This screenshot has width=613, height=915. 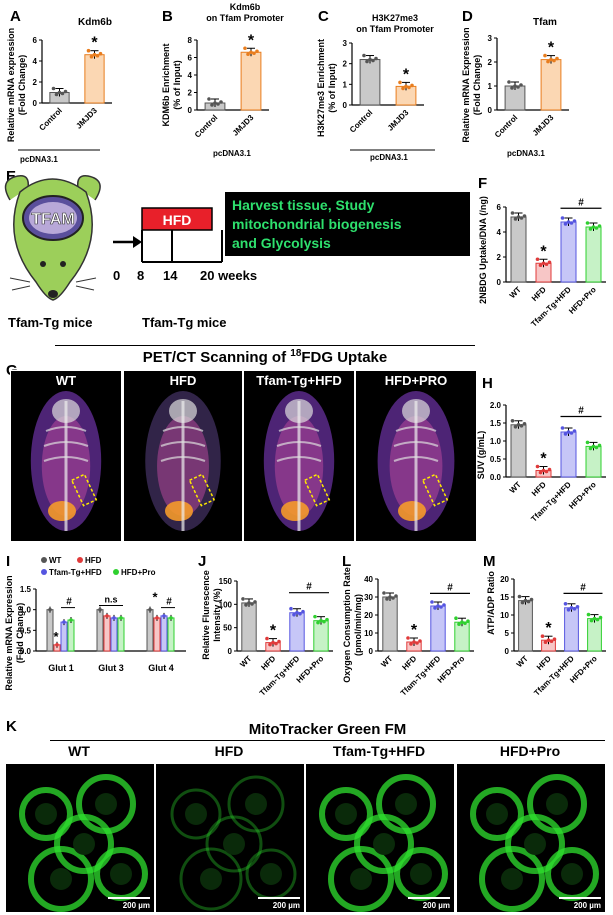 What do you see at coordinates (93, 560) in the screenshot?
I see `legend-label: HFD` at bounding box center [93, 560].